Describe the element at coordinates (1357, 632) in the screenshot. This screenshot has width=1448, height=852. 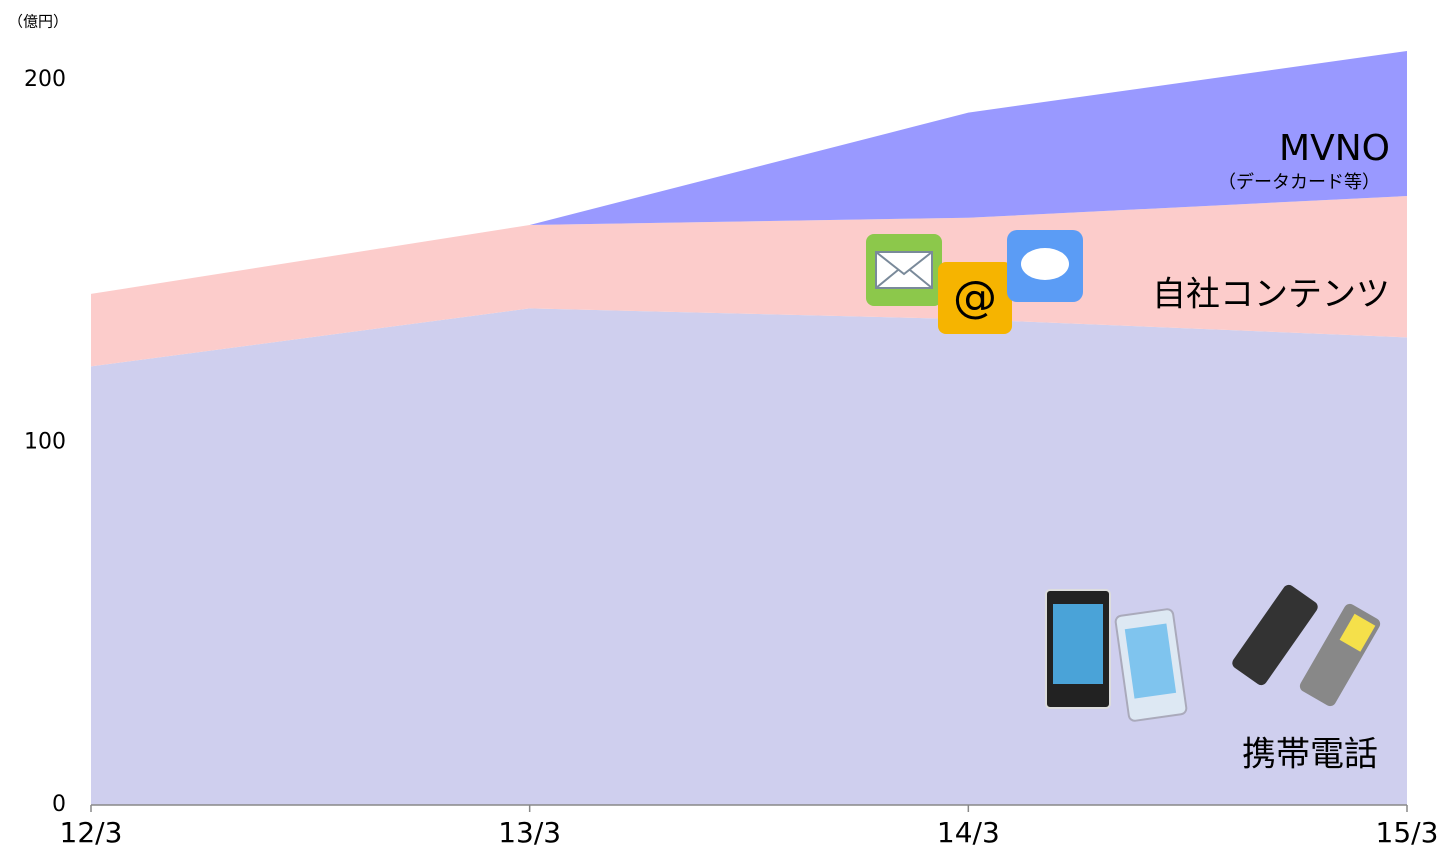
I see `flip-phone-screen` at that location.